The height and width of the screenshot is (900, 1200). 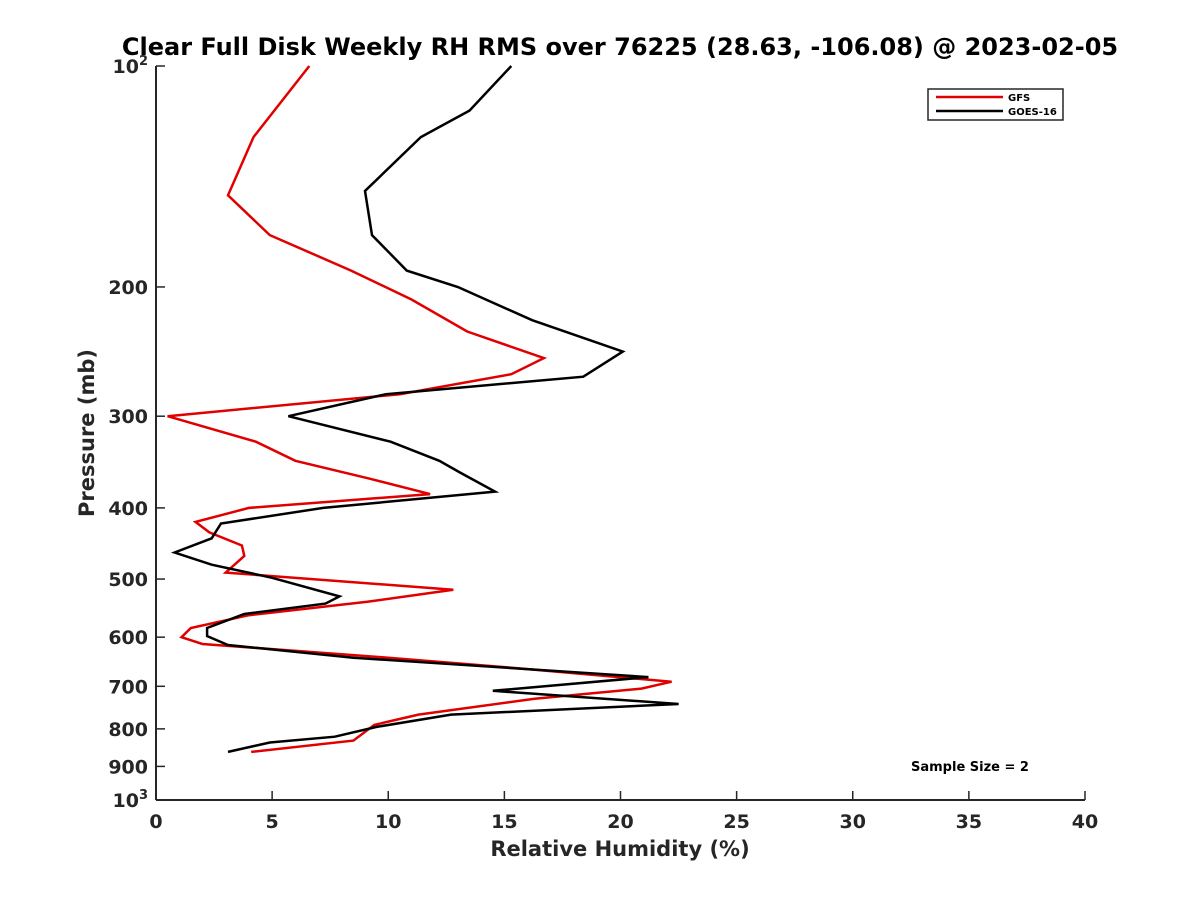 I want to click on legend: GFS GOES-16, so click(x=995, y=104).